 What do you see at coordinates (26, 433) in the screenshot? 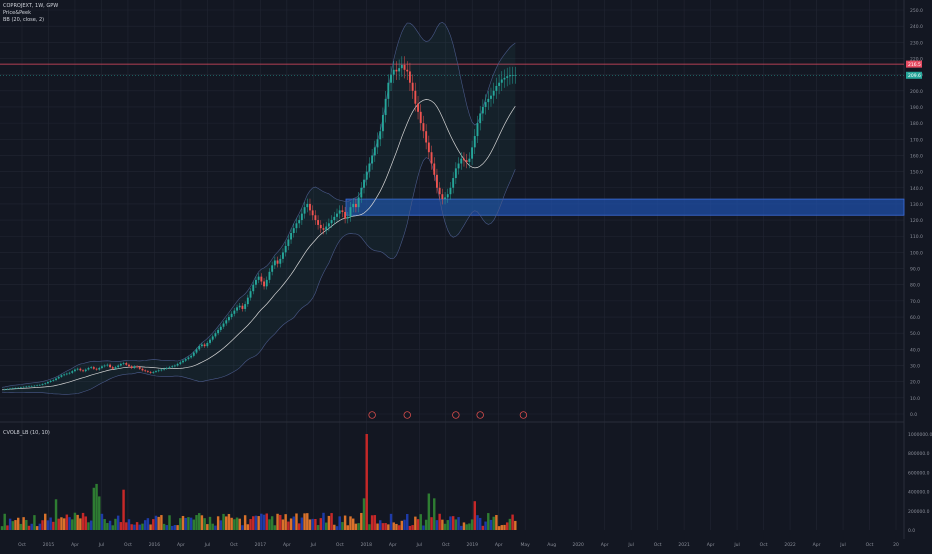
I see `volume-legend: CVOL8_LB (10, 10)` at bounding box center [26, 433].